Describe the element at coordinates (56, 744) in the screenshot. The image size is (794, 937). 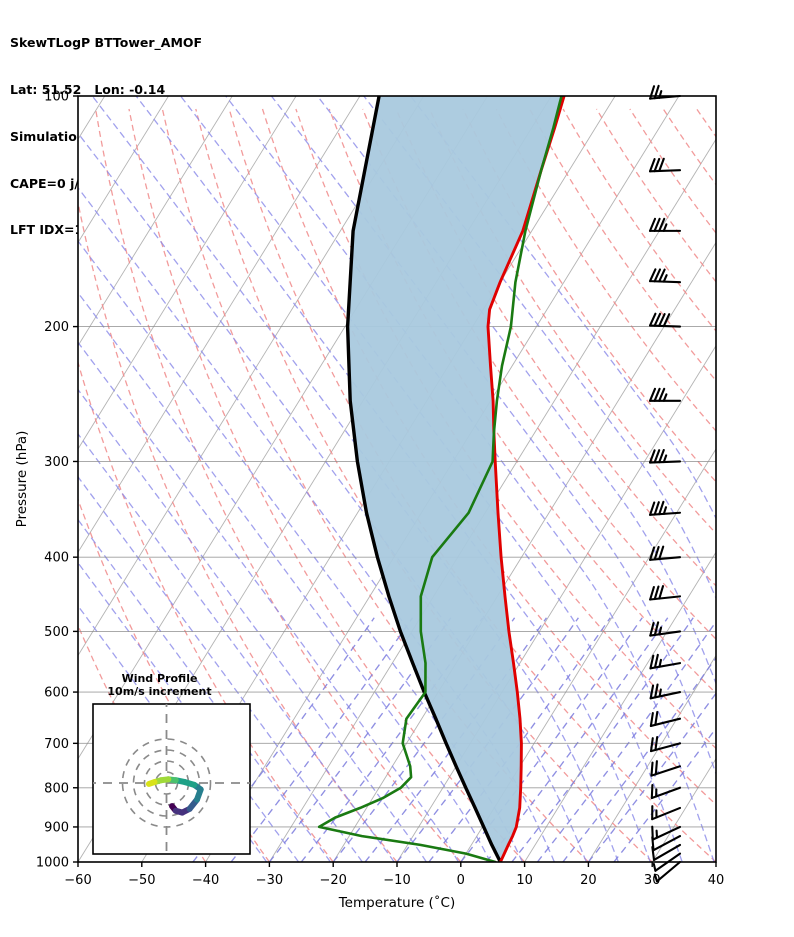
I see `y-tick-label: 700` at that location.